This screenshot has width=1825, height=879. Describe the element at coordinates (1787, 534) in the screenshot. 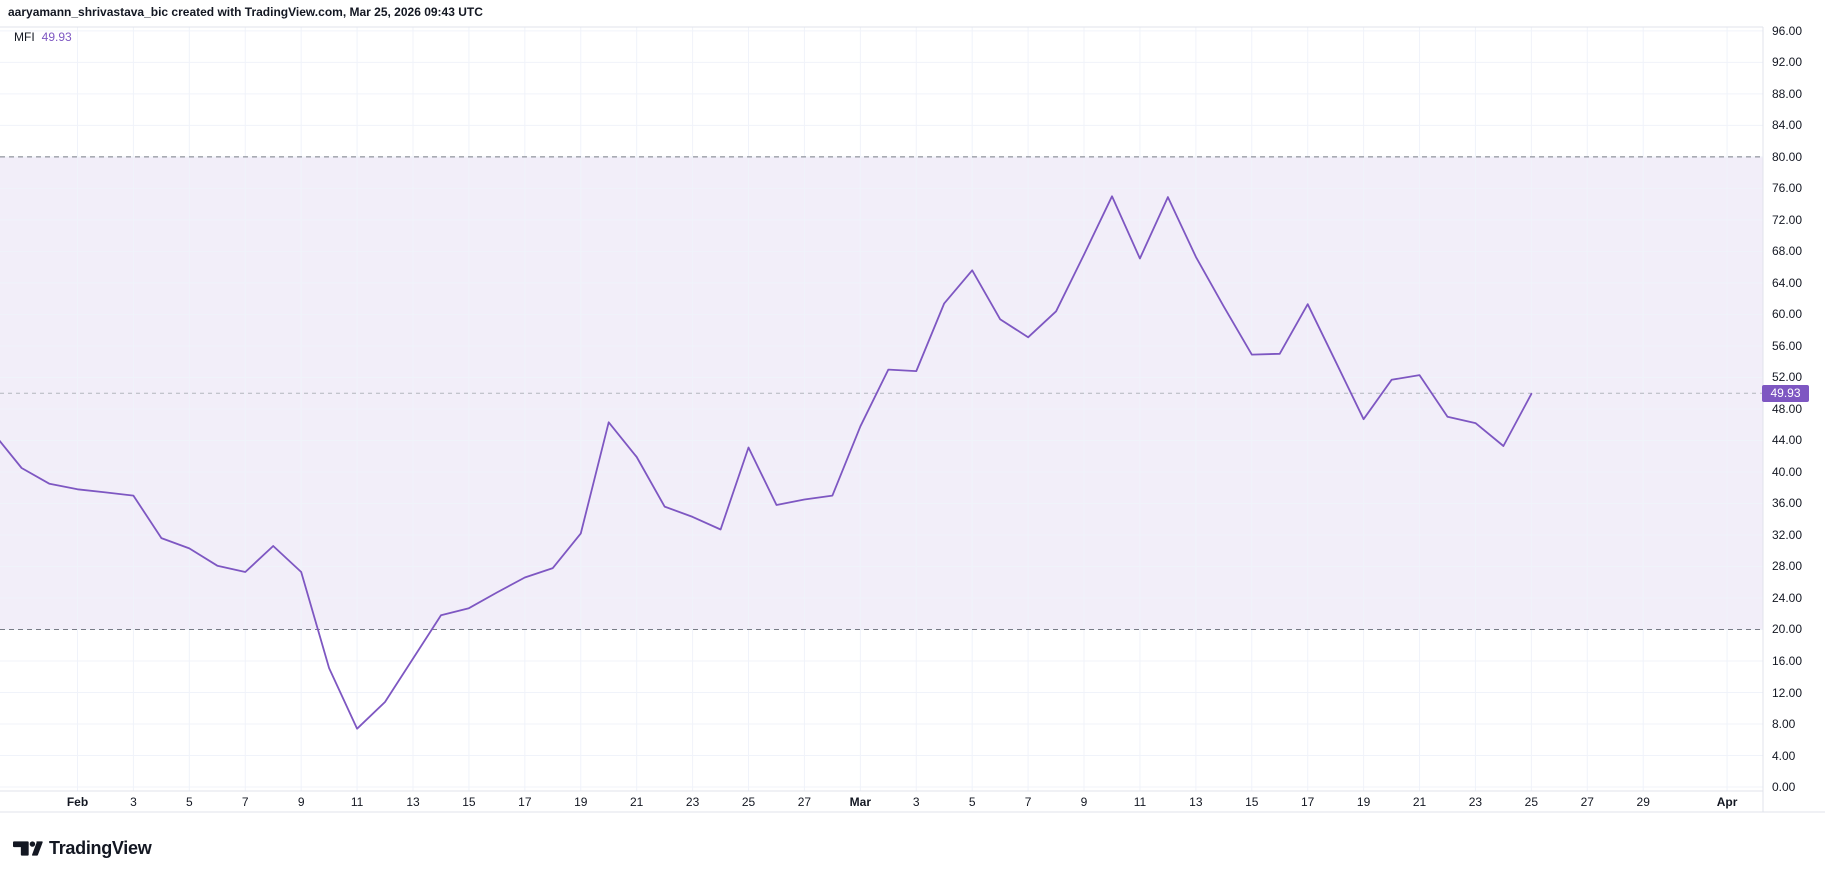

I see `y-tick-label: 32.00` at that location.